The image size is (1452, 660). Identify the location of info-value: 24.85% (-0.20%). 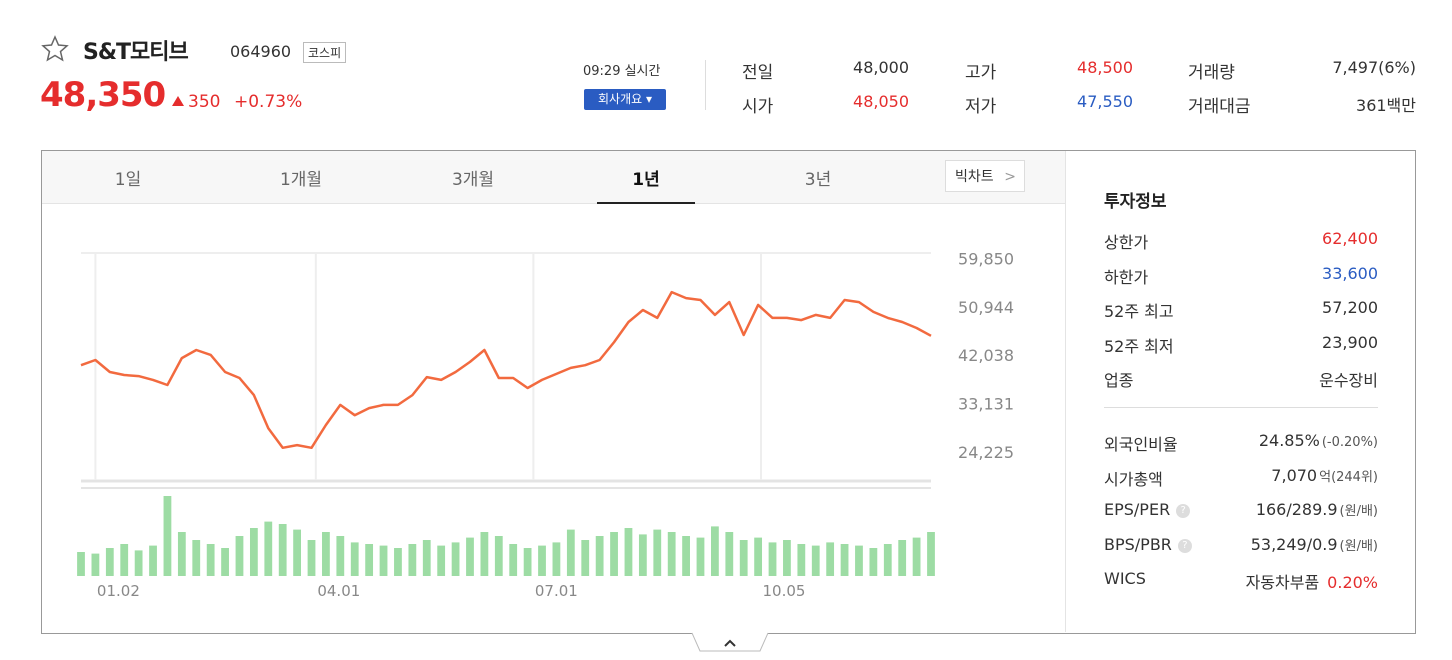
(1318, 440).